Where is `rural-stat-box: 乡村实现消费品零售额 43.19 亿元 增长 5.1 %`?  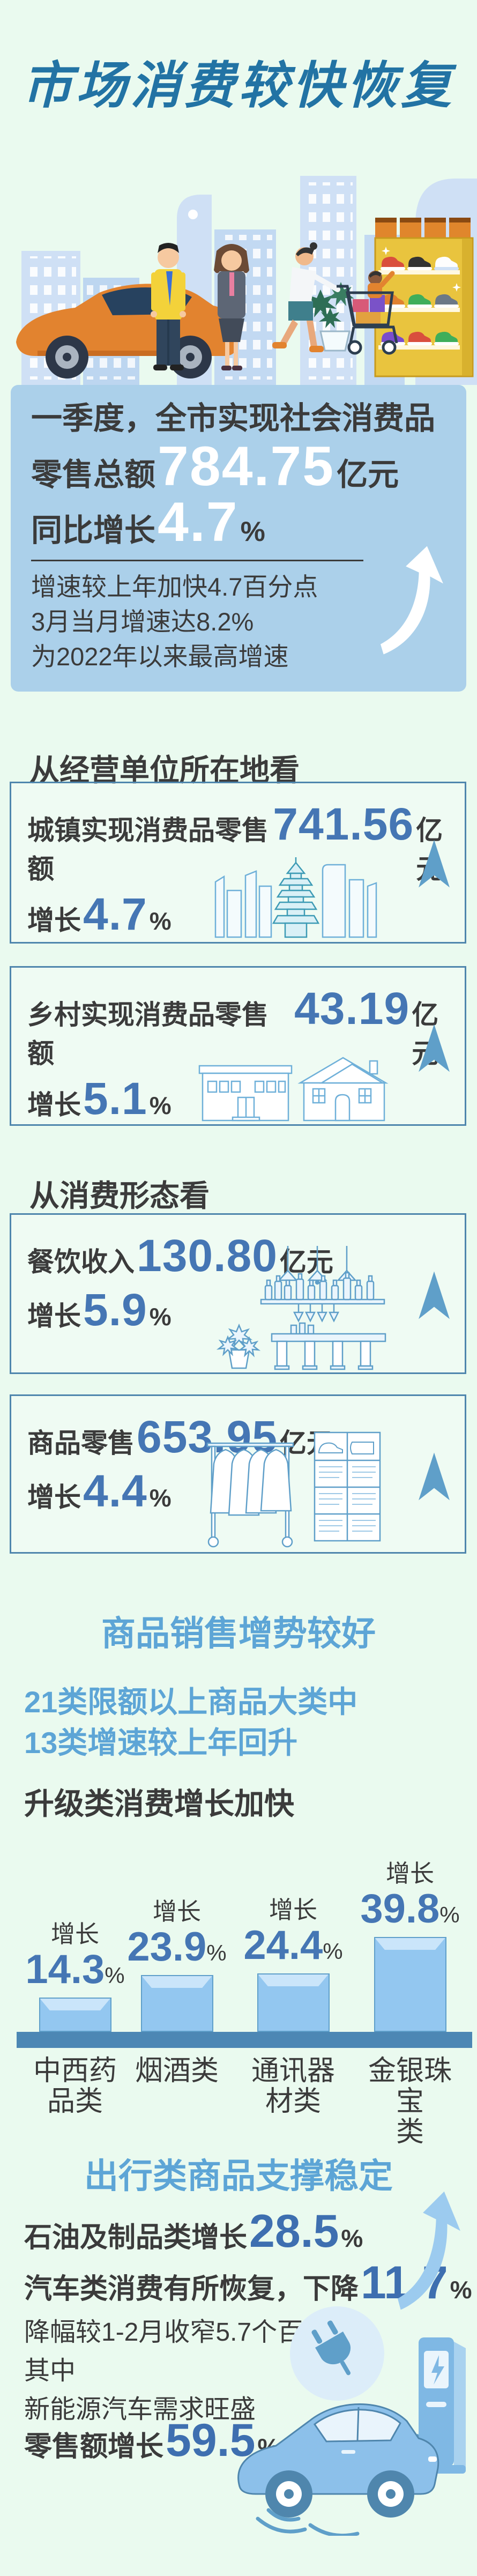 rural-stat-box: 乡村实现消费品零售额 43.19 亿元 增长 5.1 % is located at coordinates (238, 1046).